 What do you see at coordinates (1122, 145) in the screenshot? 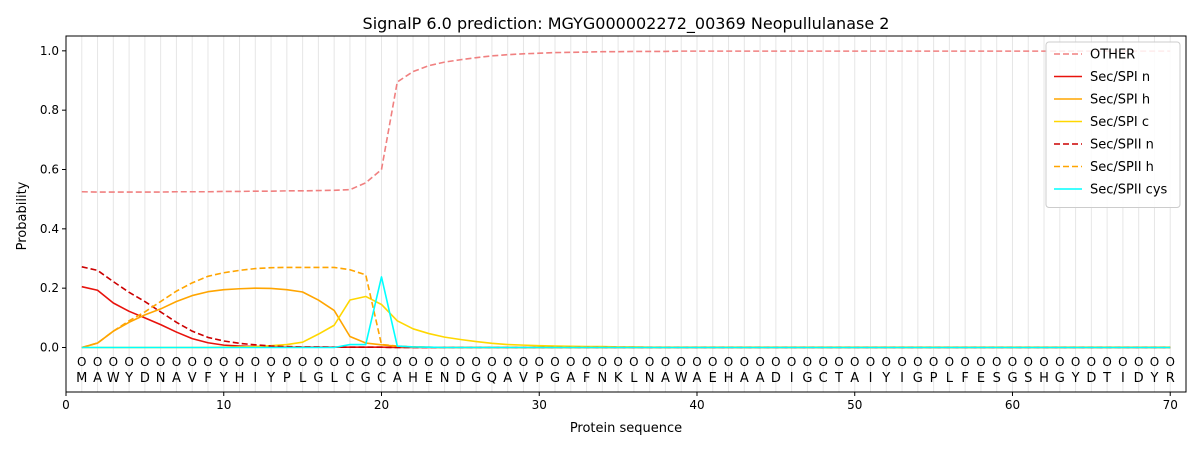
I see `legend-entry: Sec/SPII n` at bounding box center [1122, 145].